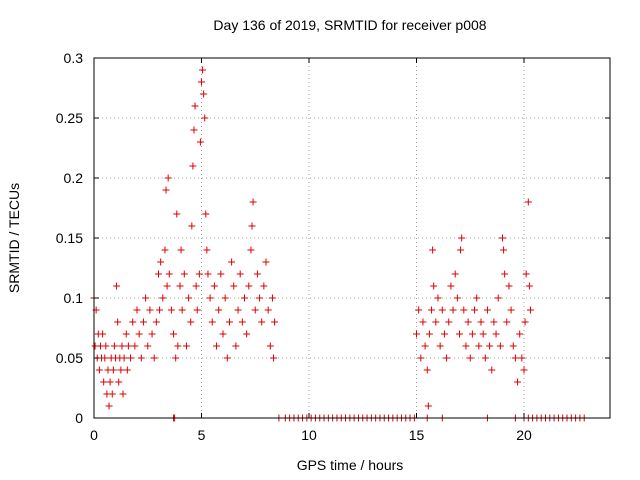 The image size is (640, 480). What do you see at coordinates (74, 178) in the screenshot?
I see `y-tick-label: 0.2` at bounding box center [74, 178].